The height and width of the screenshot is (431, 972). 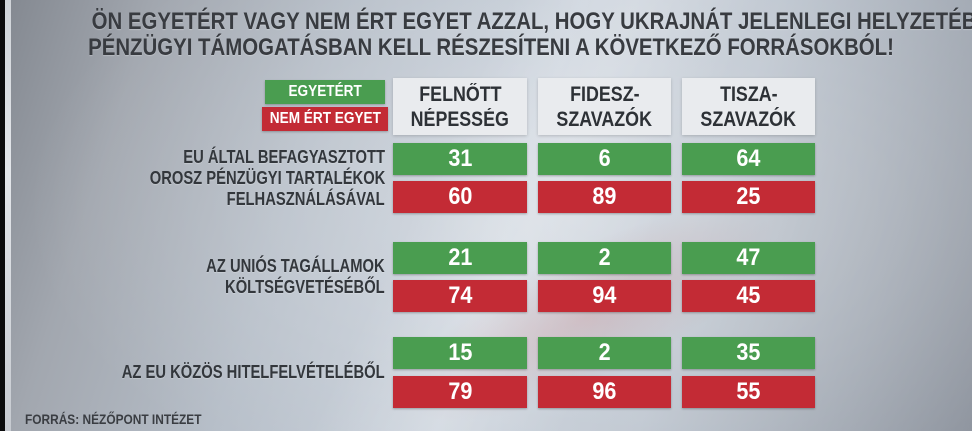 I want to click on cell-row3-col3-disagree: 55, so click(x=748, y=392).